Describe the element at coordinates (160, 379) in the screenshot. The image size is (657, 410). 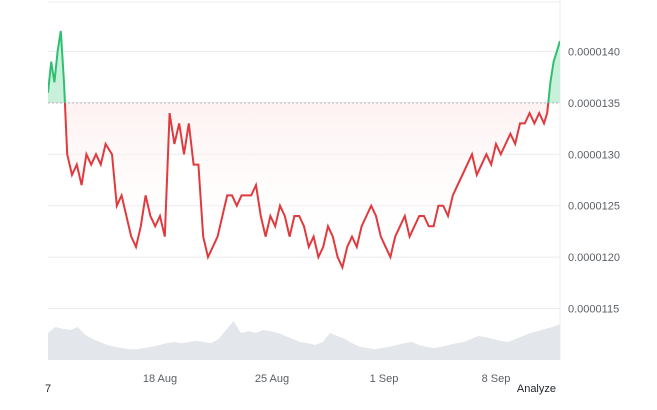
I see `x-tick-label: 18 Aug` at that location.